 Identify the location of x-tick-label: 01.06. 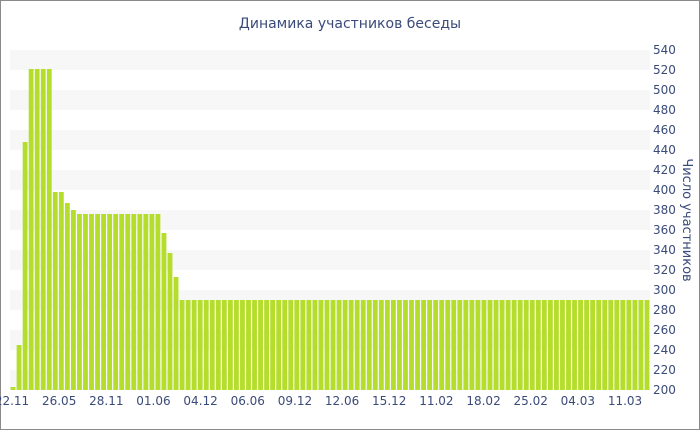
(153, 401).